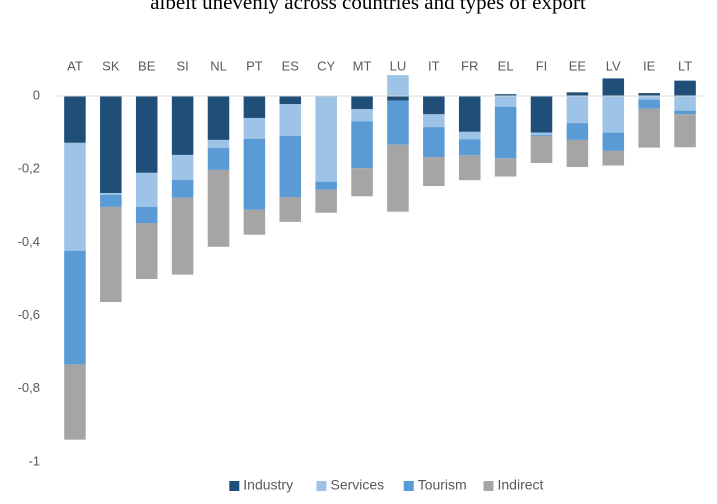  What do you see at coordinates (398, 65) in the screenshot?
I see `x-tick-label: LU` at bounding box center [398, 65].